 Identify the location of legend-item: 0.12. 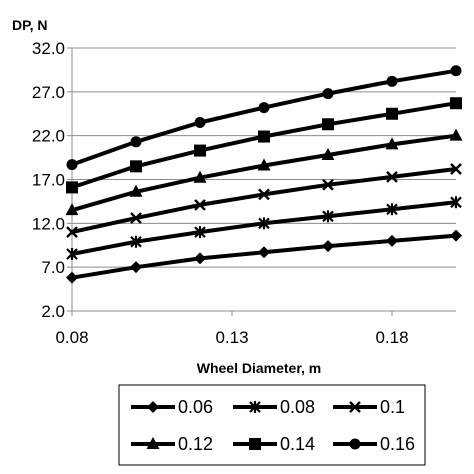
(172, 444).